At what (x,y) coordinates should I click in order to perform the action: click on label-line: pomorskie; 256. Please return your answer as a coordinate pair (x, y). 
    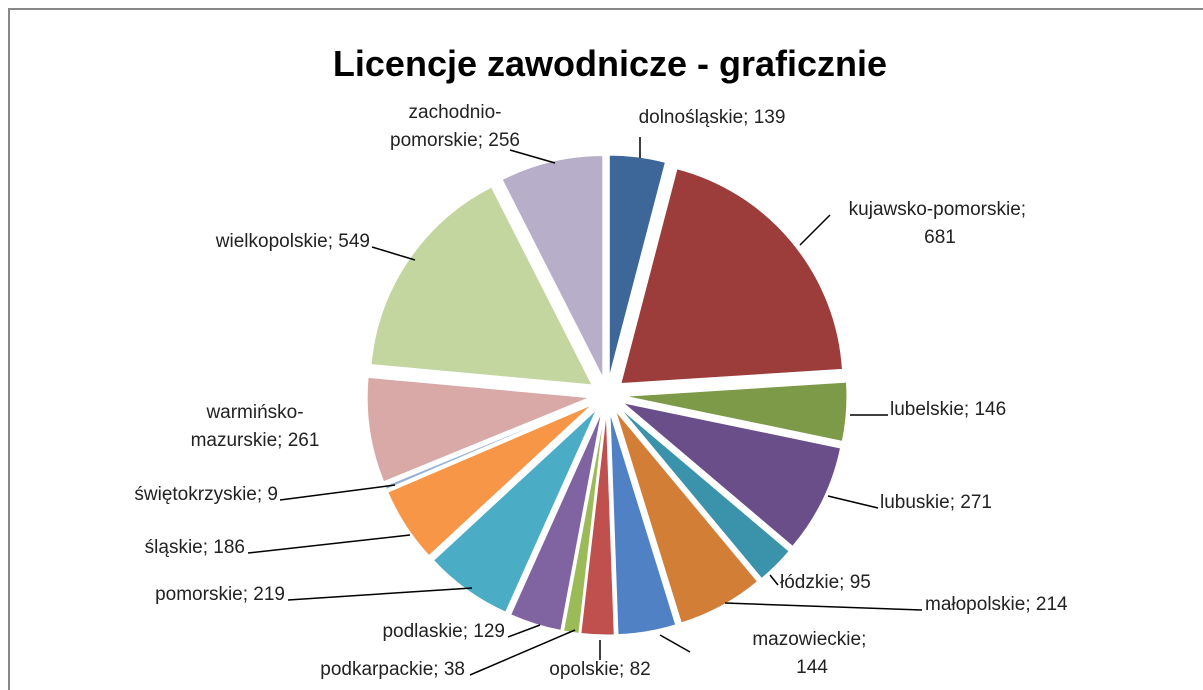
    Looking at the image, I should click on (455, 140).